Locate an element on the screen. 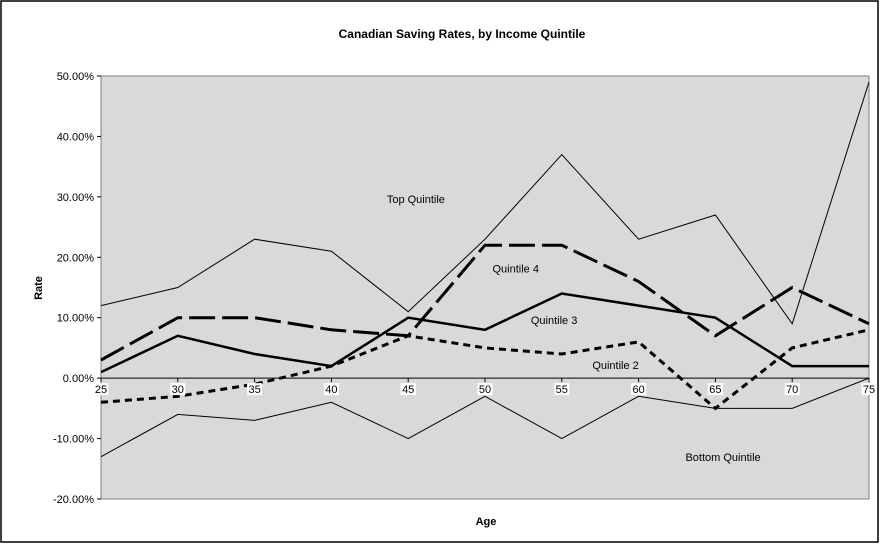 The height and width of the screenshot is (549, 880). x-tick-label: 70 is located at coordinates (792, 390).